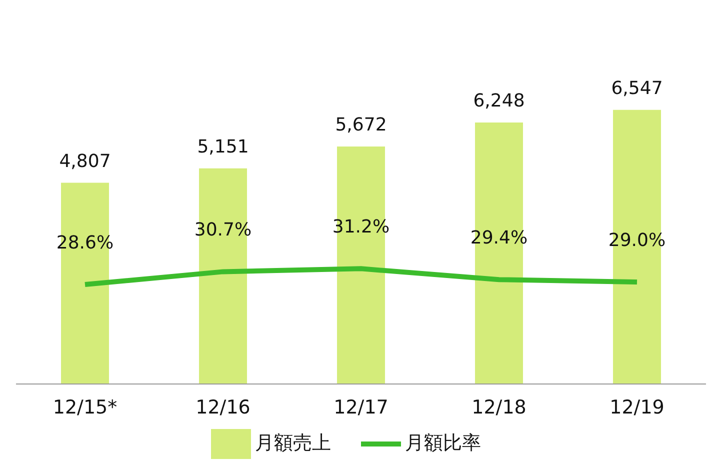 The height and width of the screenshot is (472, 722). Describe the element at coordinates (85, 407) in the screenshot. I see `x-tick-label: 12/15*` at that location.